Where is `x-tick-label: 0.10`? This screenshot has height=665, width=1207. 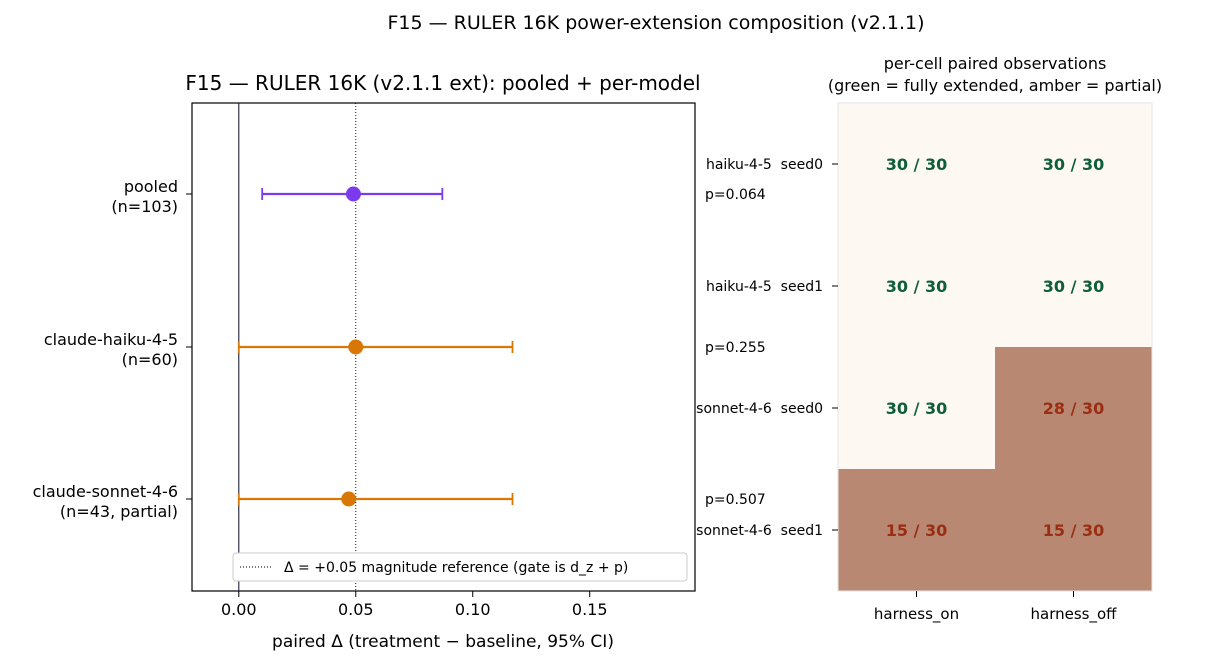
x-tick-label: 0.10 is located at coordinates (473, 609).